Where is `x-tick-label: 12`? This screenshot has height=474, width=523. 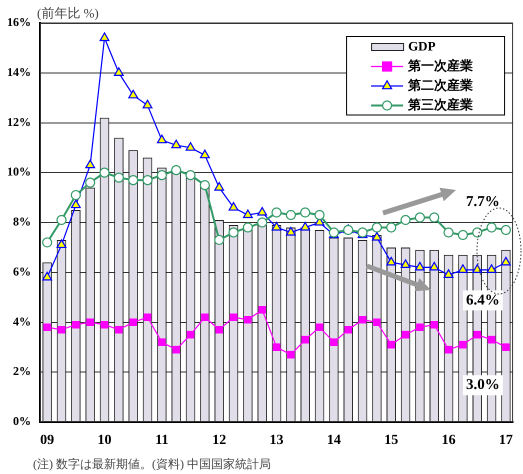
x-tick-label: 12 is located at coordinates (219, 440).